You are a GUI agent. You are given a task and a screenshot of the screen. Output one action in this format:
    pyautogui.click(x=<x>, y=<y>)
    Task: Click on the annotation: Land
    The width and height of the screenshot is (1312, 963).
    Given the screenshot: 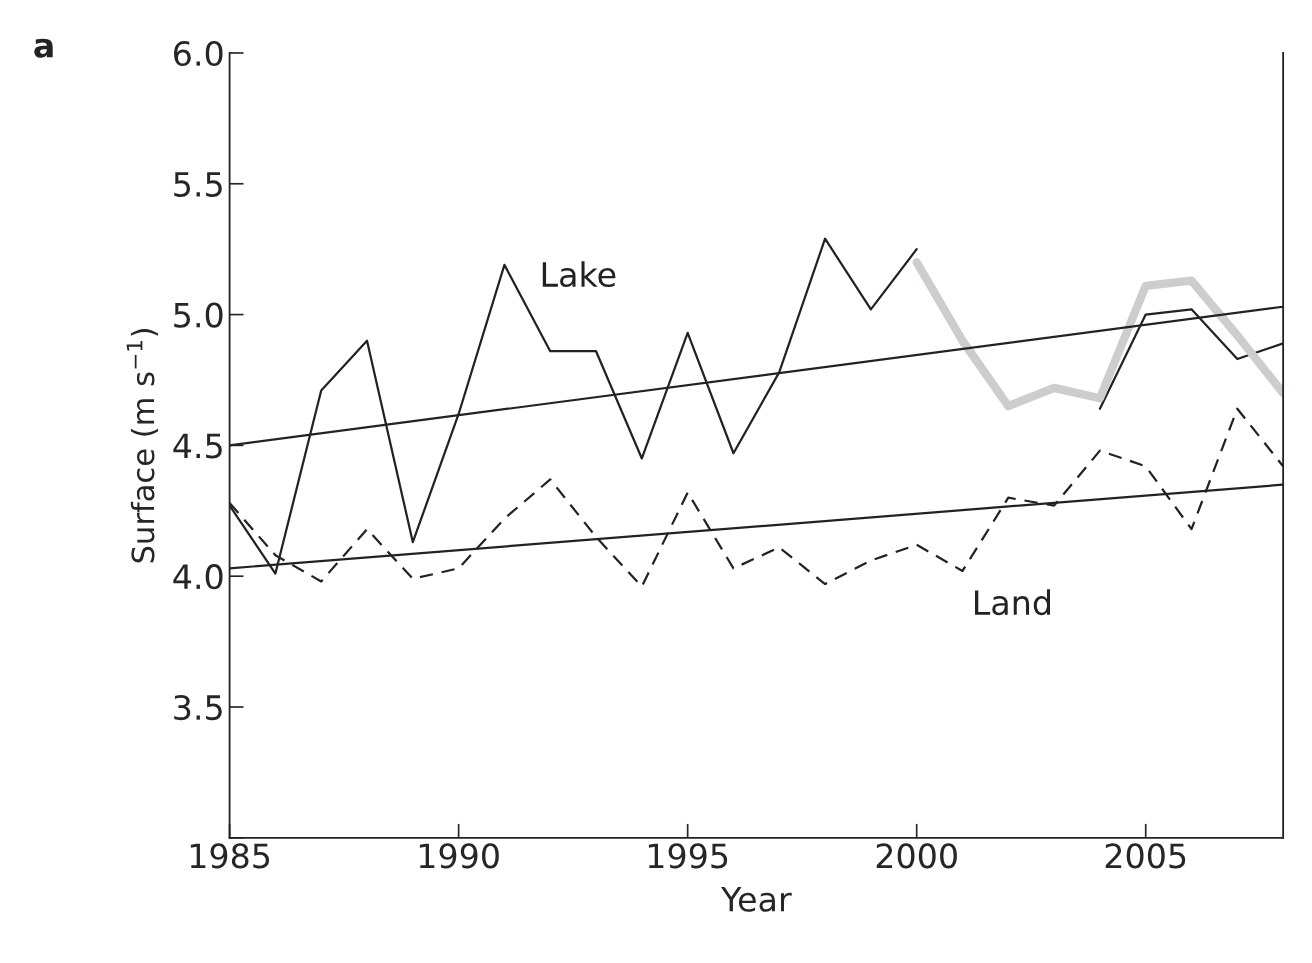 What is the action you would take?
    pyautogui.click(x=1012, y=602)
    